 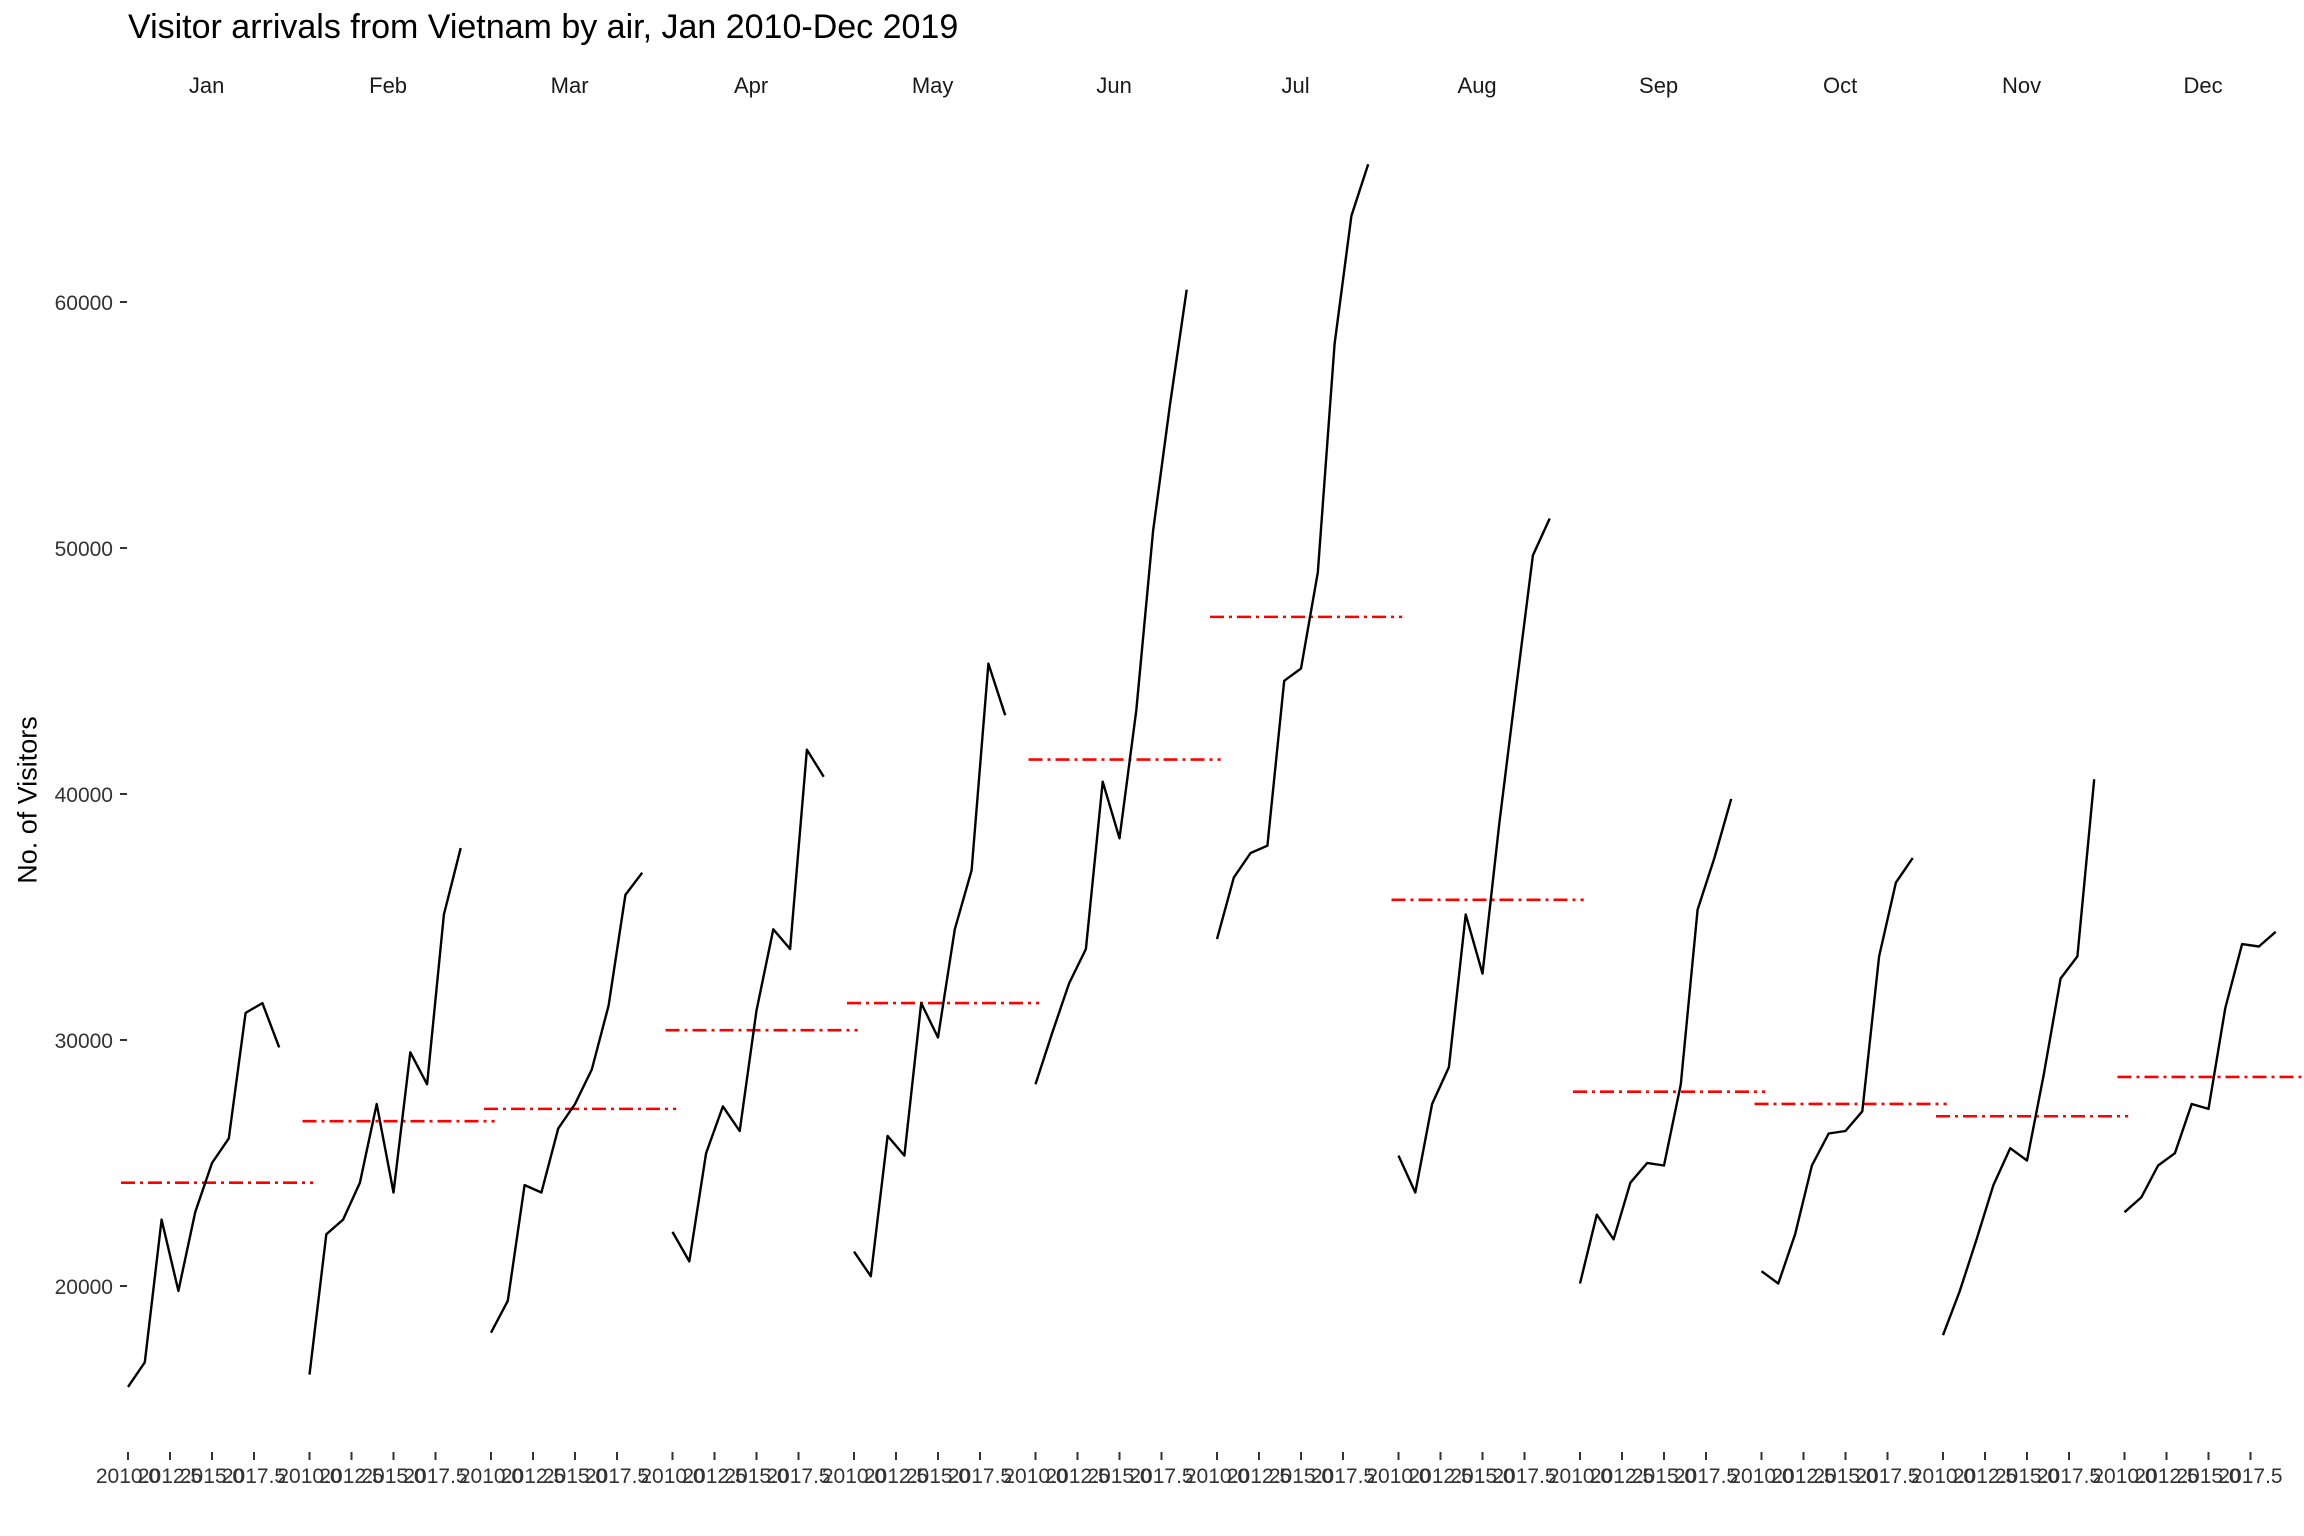 What do you see at coordinates (388, 85) in the screenshot?
I see `panel-label-feb: Feb` at bounding box center [388, 85].